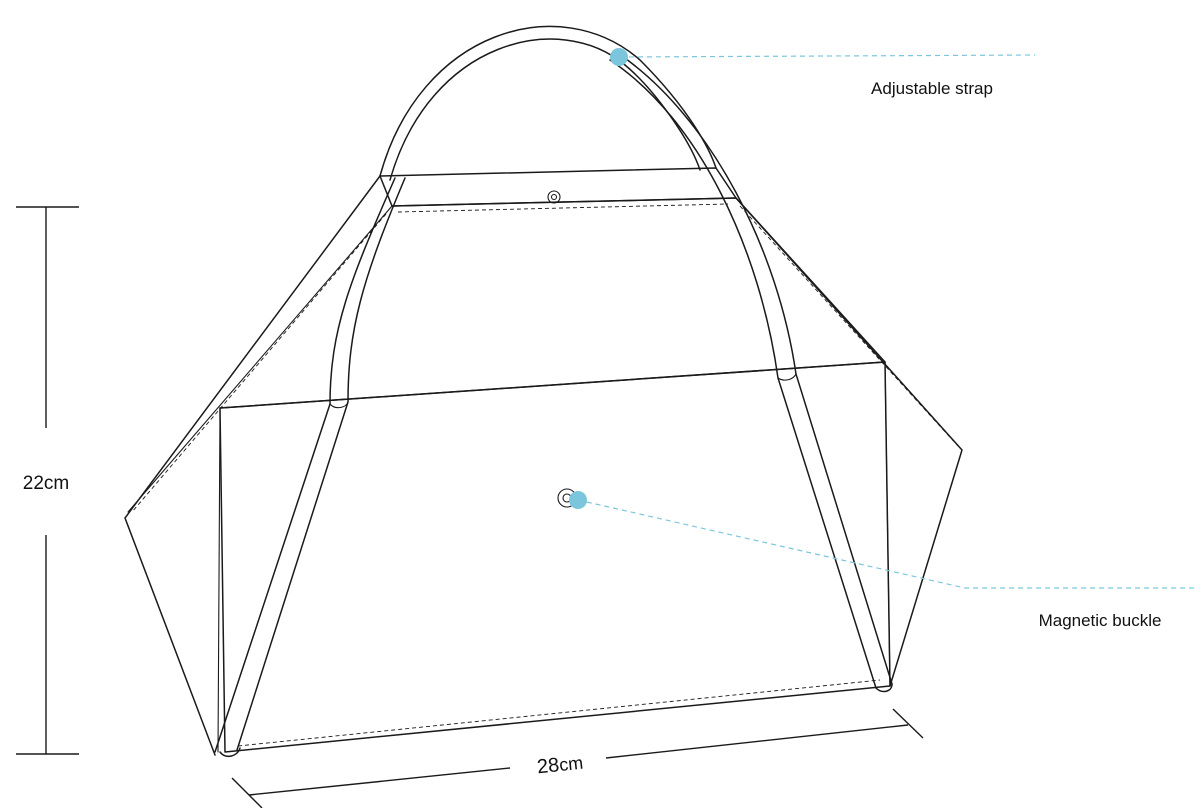 Image resolution: width=1201 pixels, height=808 pixels. Describe the element at coordinates (558, 187) in the screenshot. I see `top-band` at that location.